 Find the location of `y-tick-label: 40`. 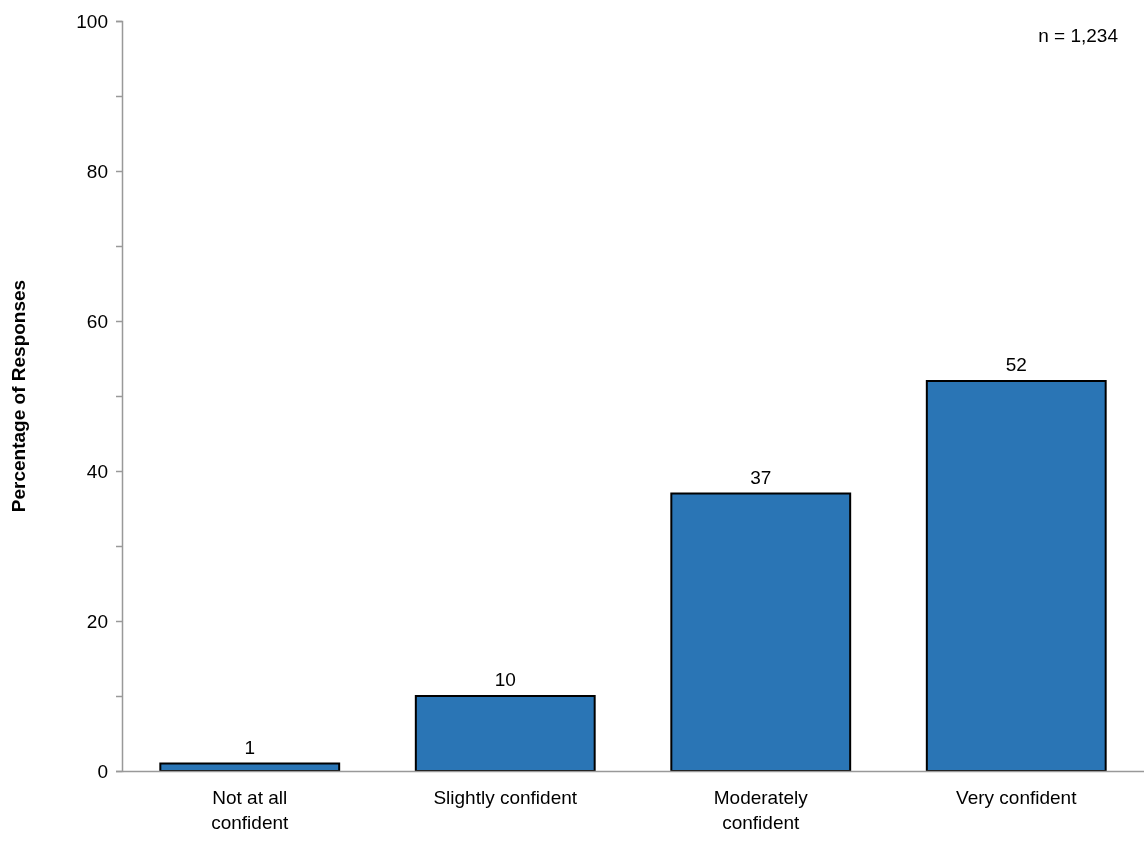

y-tick-label: 40 is located at coordinates (97, 471).